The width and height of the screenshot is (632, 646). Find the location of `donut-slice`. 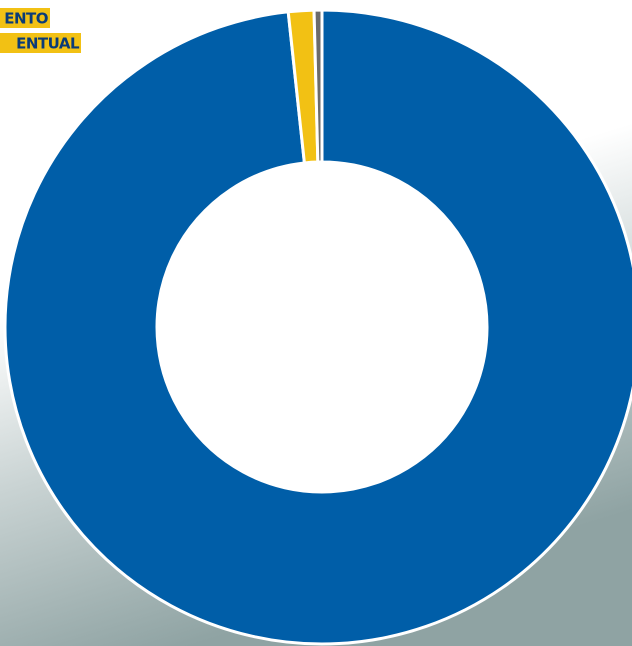

donut-slice is located at coordinates (318, 86).